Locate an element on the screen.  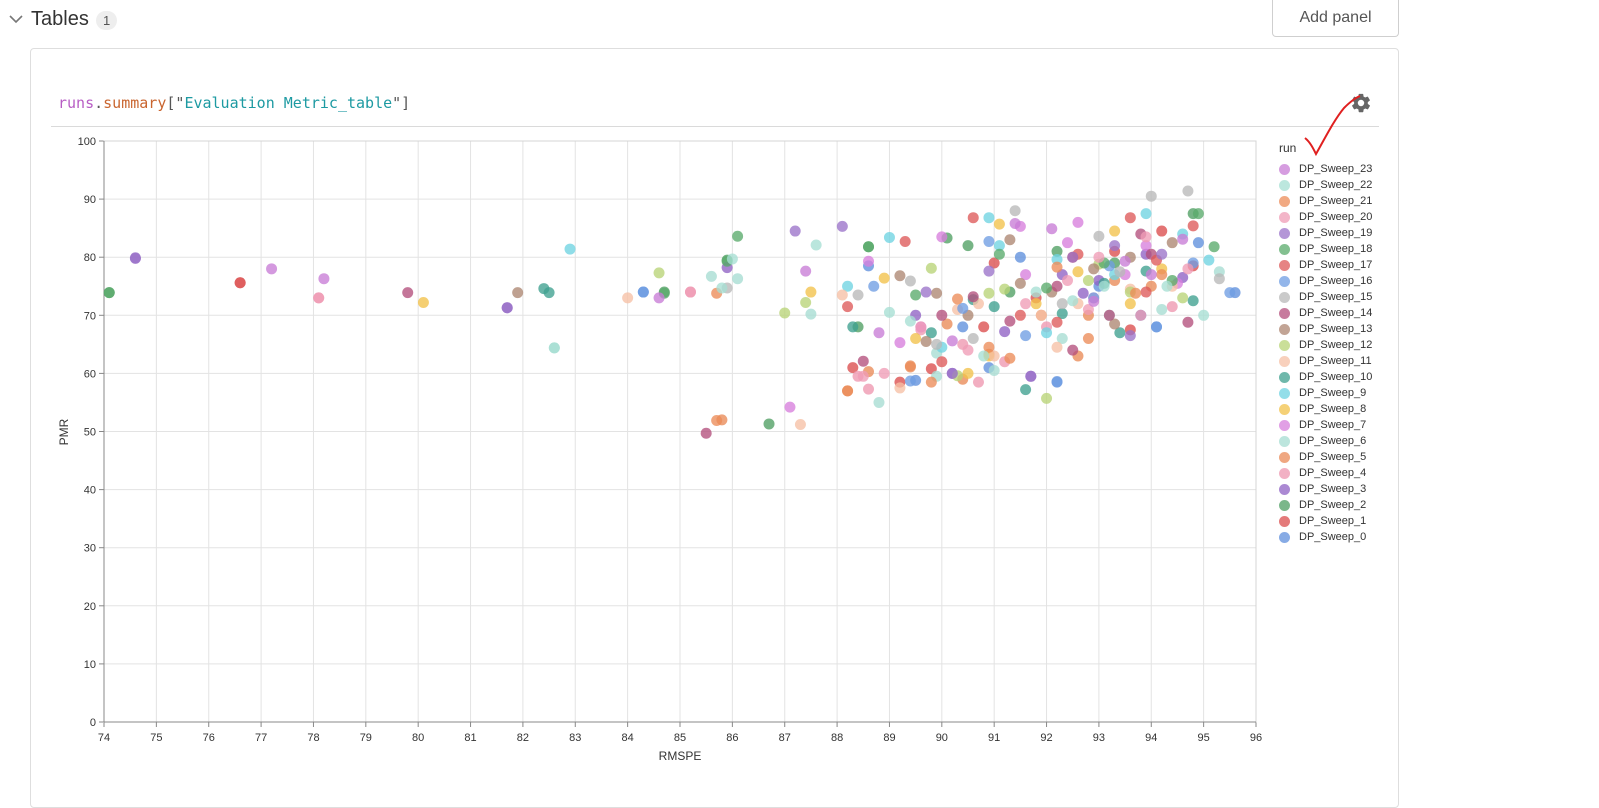
query-divider is located at coordinates (715, 126).